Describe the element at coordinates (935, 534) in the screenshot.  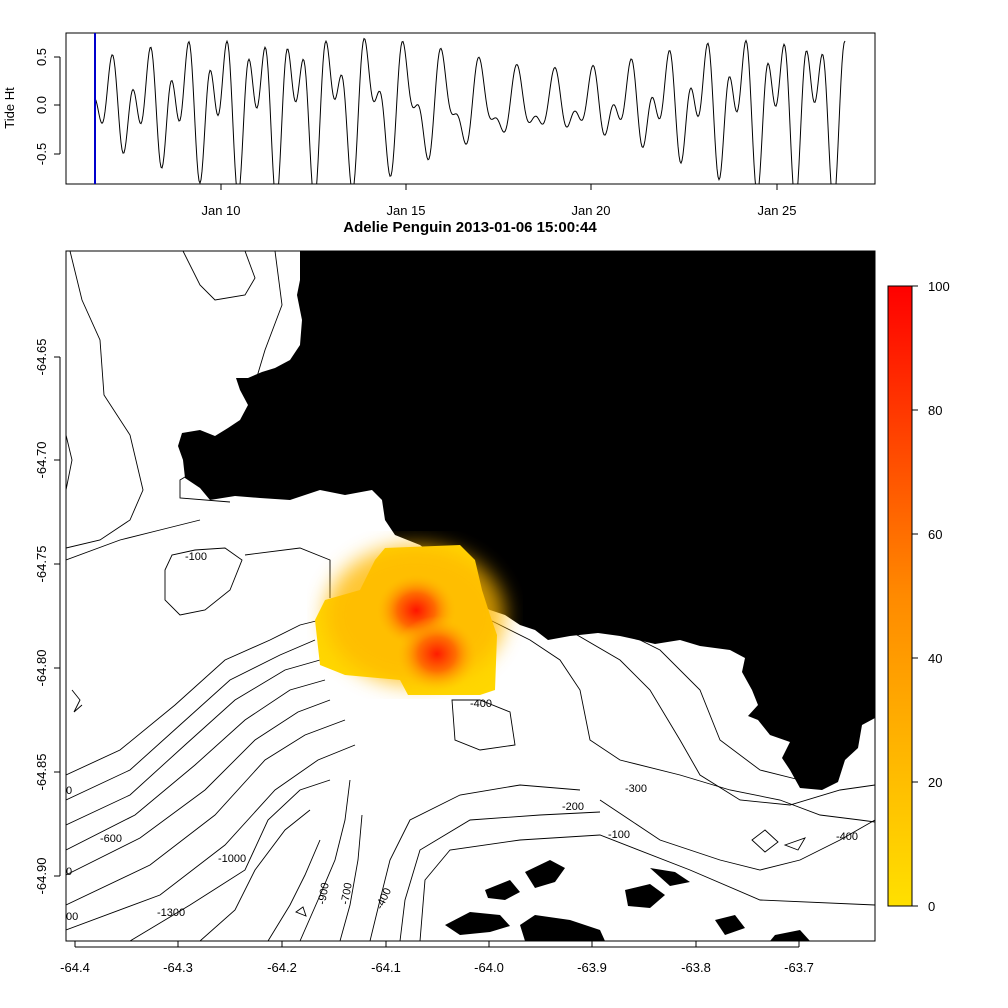
I see `colorbar-tick: 60` at that location.